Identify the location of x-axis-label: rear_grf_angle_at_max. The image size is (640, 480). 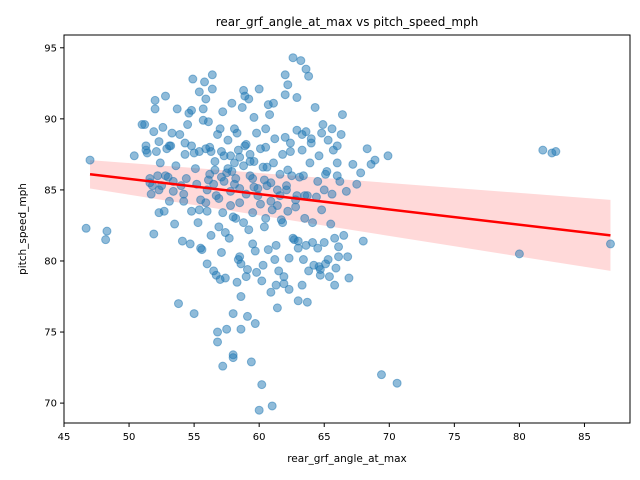
(347, 459).